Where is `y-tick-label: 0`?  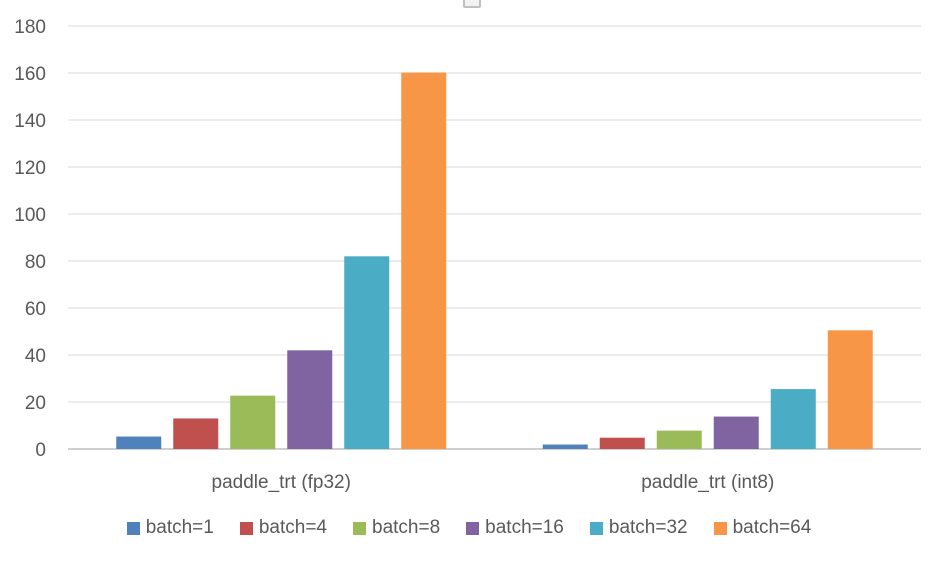 y-tick-label: 0 is located at coordinates (40, 450).